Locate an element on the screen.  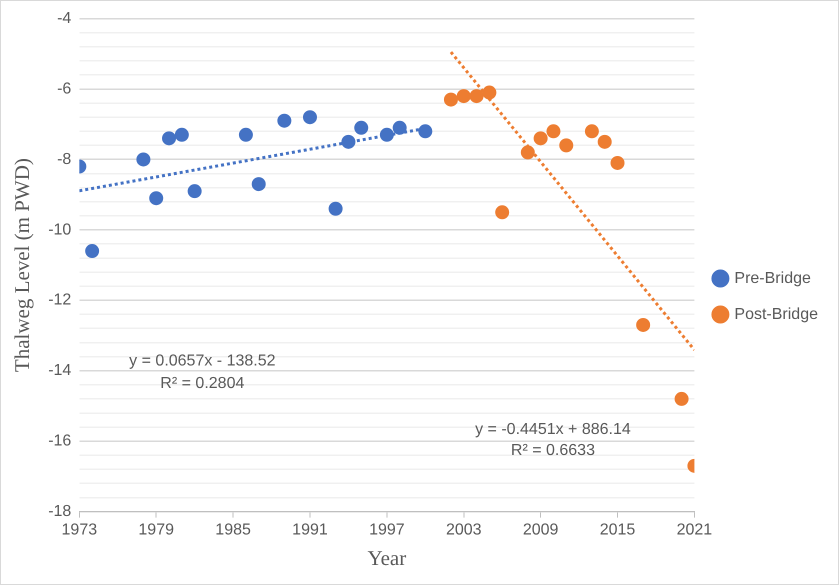
annotation: y = -0.4451x + 886.14 is located at coordinates (553, 429).